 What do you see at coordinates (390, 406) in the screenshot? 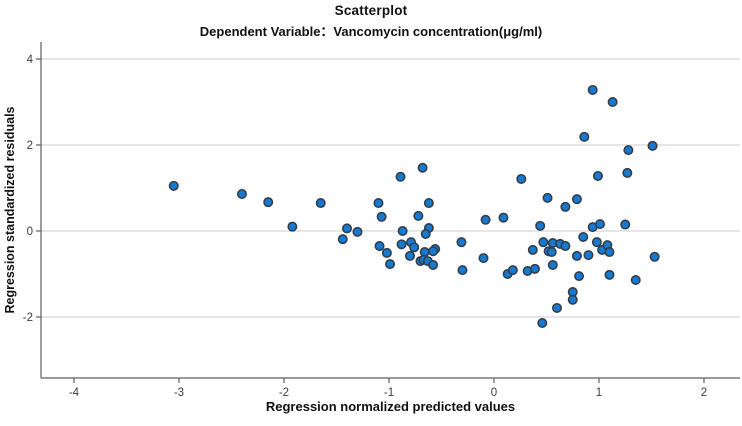
I see `x-axis-label: Regression normalized predicted values` at bounding box center [390, 406].